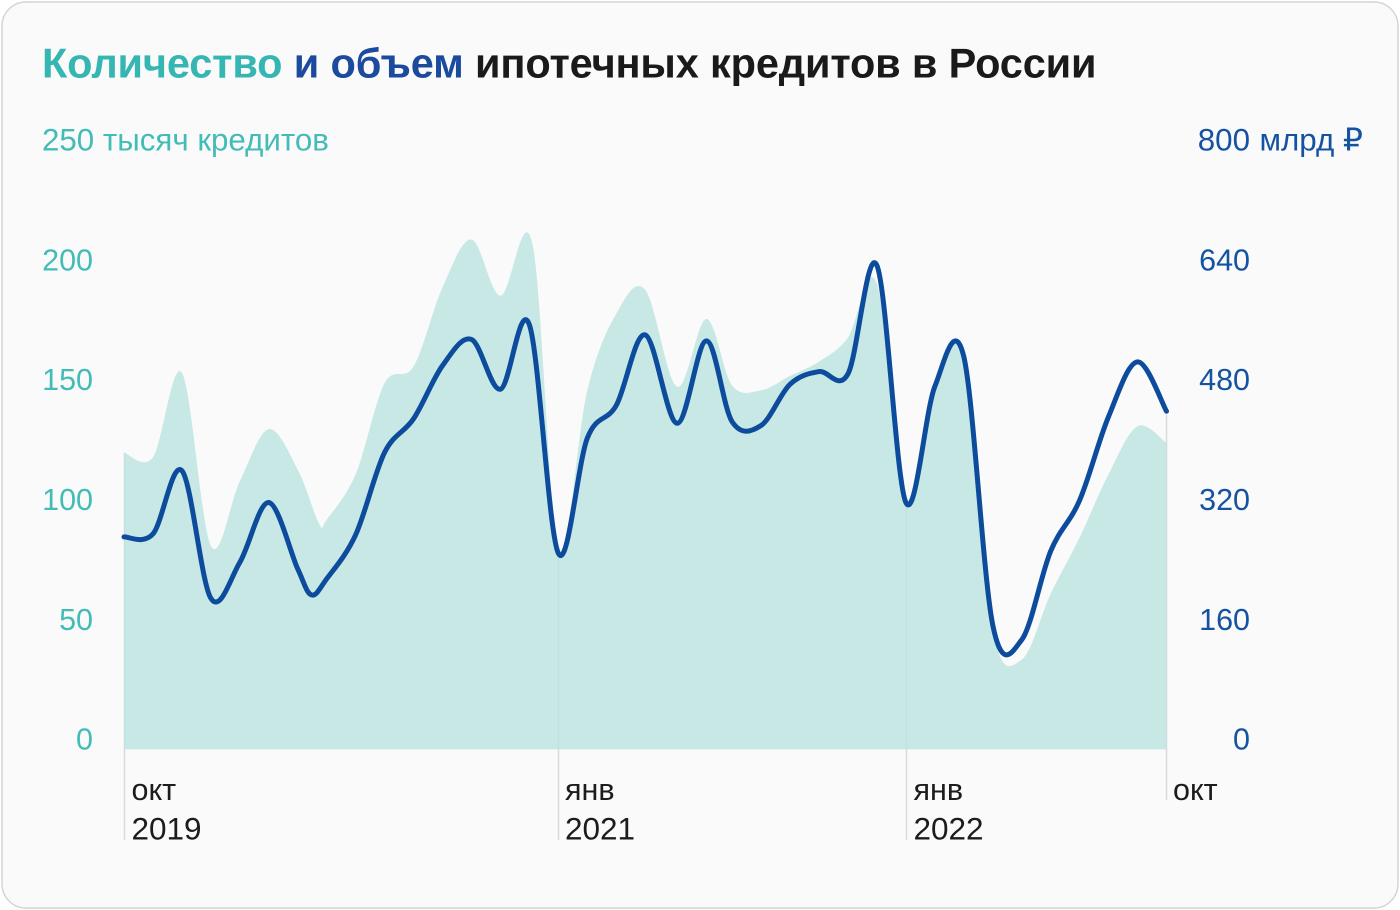  What do you see at coordinates (67, 500) in the screenshot?
I see `svg-text: 100` at bounding box center [67, 500].